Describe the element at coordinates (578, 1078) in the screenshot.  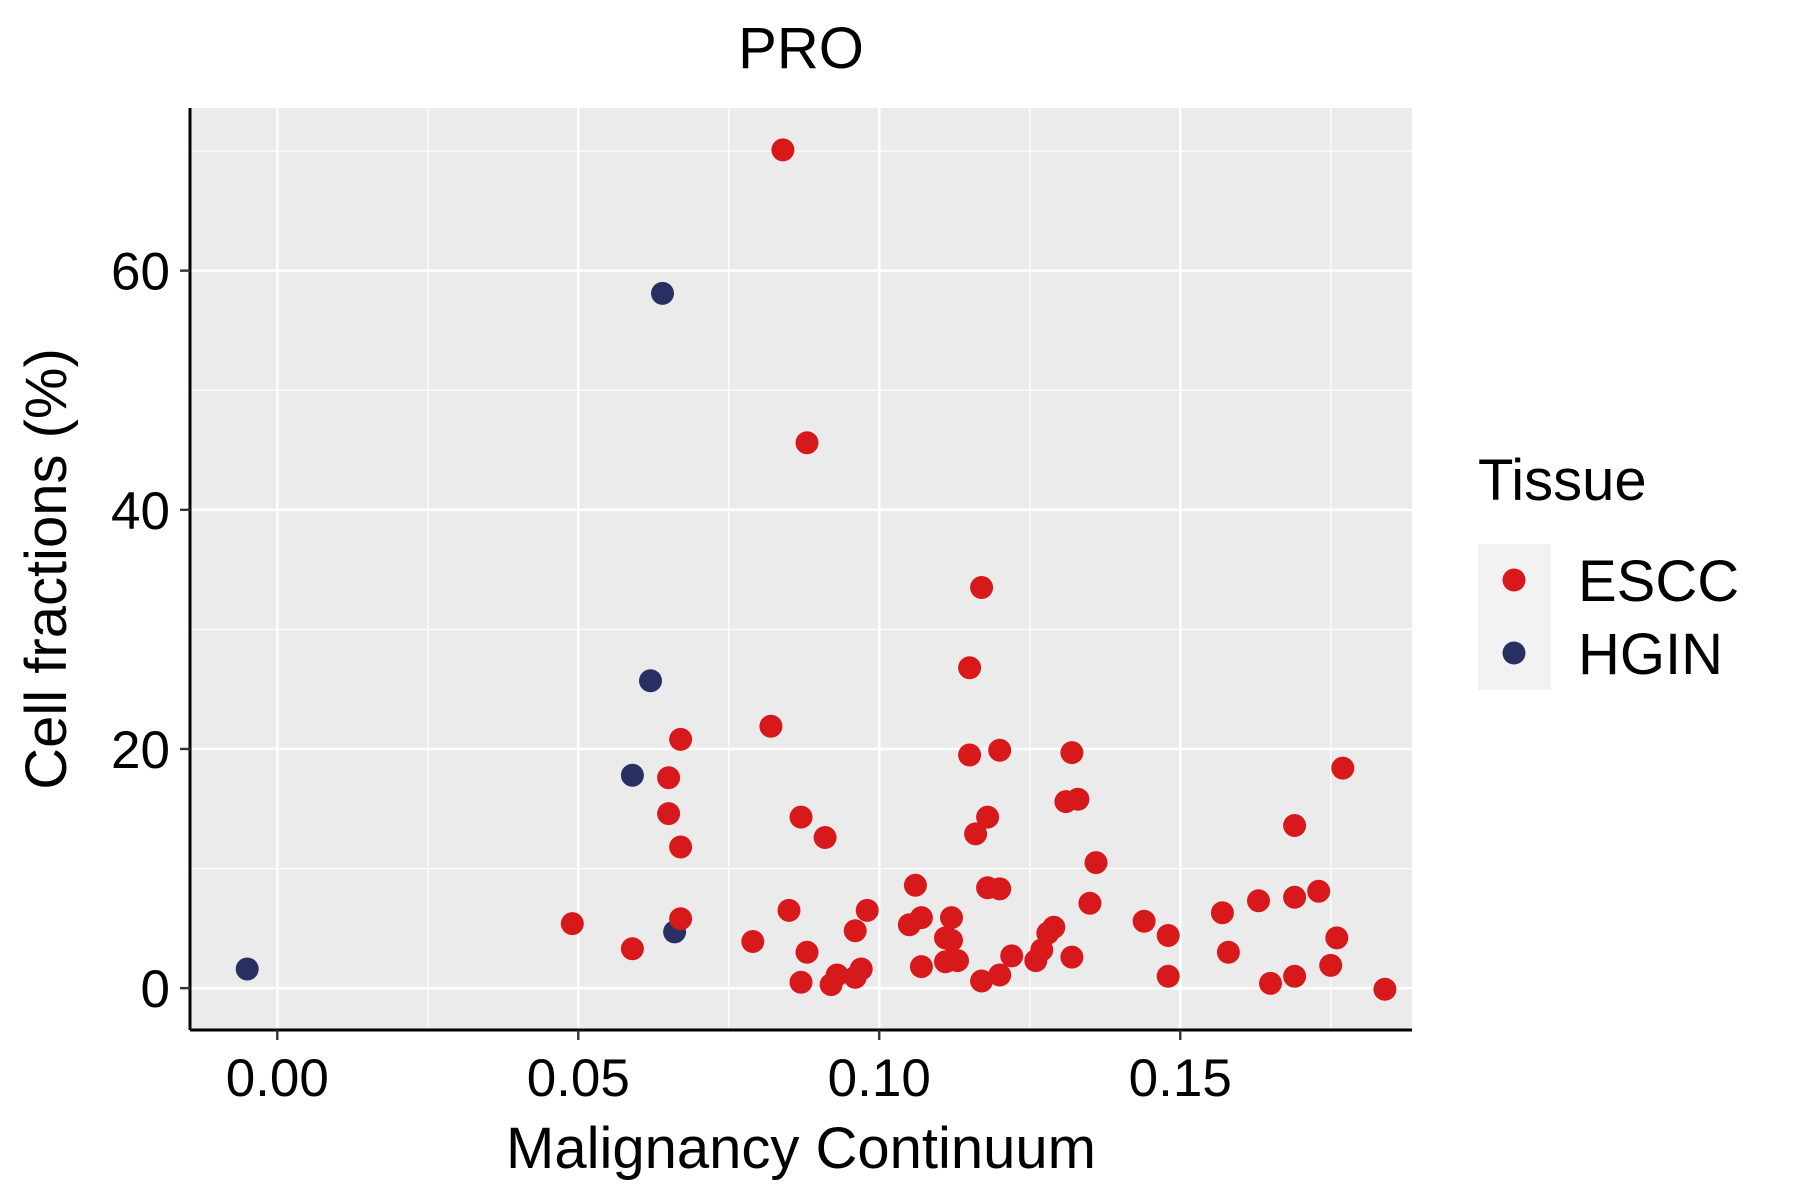
I see `x-tick-label: 0.05` at that location.